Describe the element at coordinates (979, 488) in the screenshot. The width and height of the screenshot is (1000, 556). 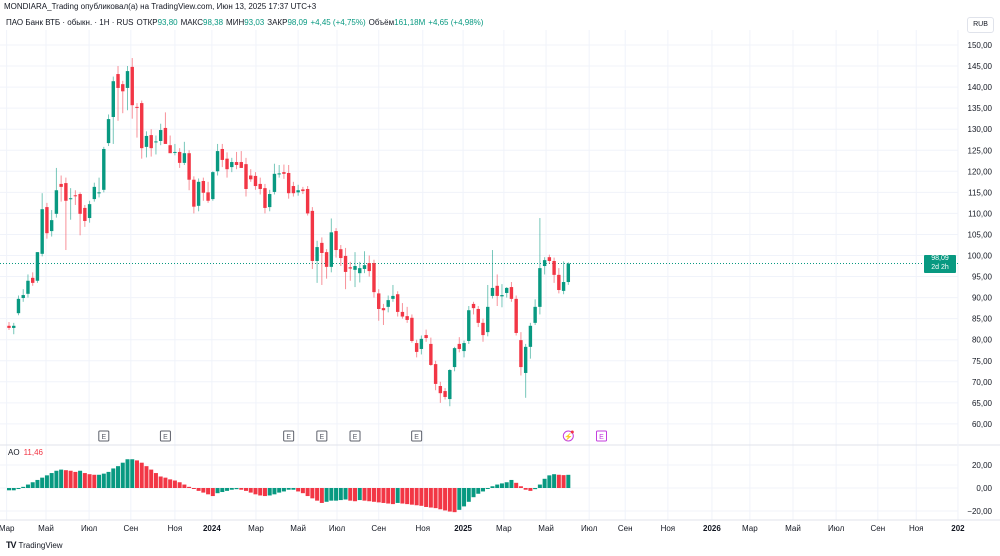
I see `ao-axis: 20,00 0,00 −20,00` at that location.